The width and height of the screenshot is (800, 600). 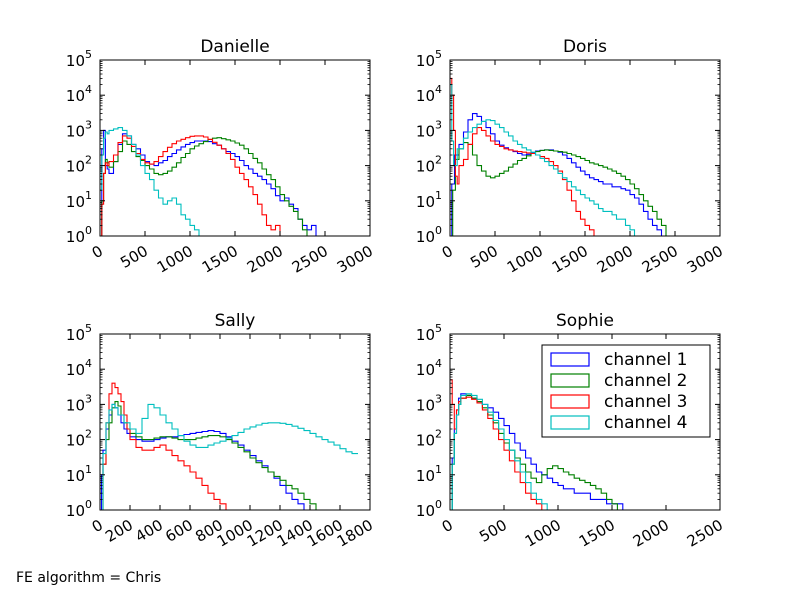 I want to click on subplot-title: Sally, so click(x=235, y=321).